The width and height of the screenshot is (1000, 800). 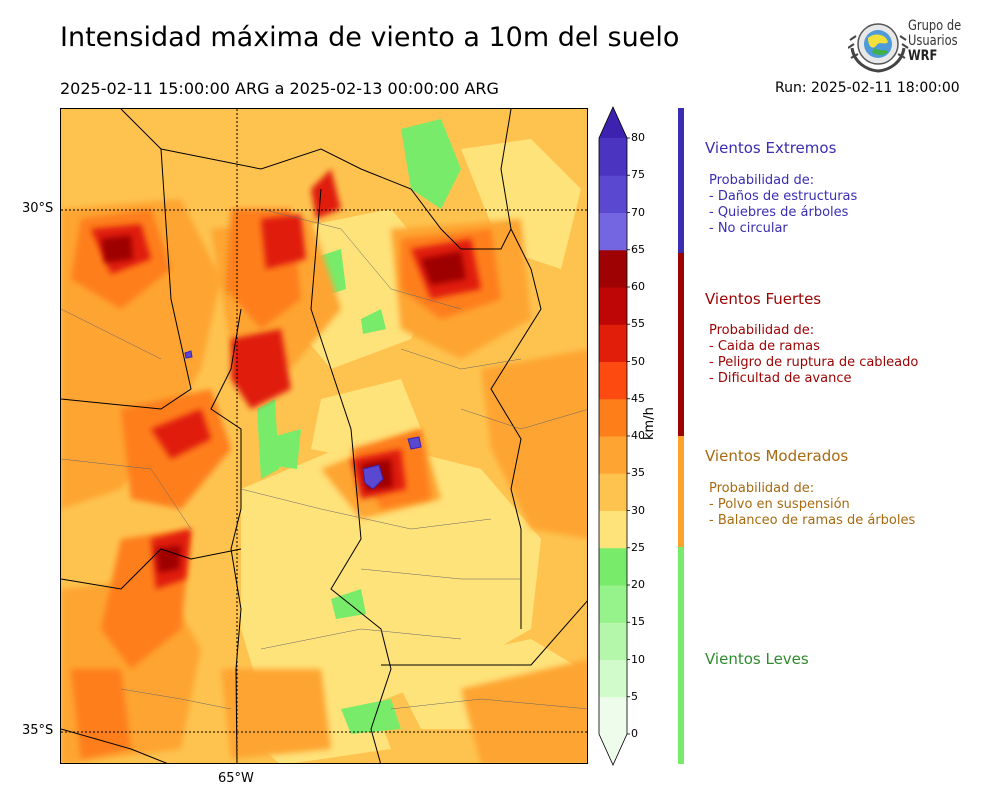 What do you see at coordinates (613, 749) in the screenshot?
I see `colorbar-extend-min` at bounding box center [613, 749].